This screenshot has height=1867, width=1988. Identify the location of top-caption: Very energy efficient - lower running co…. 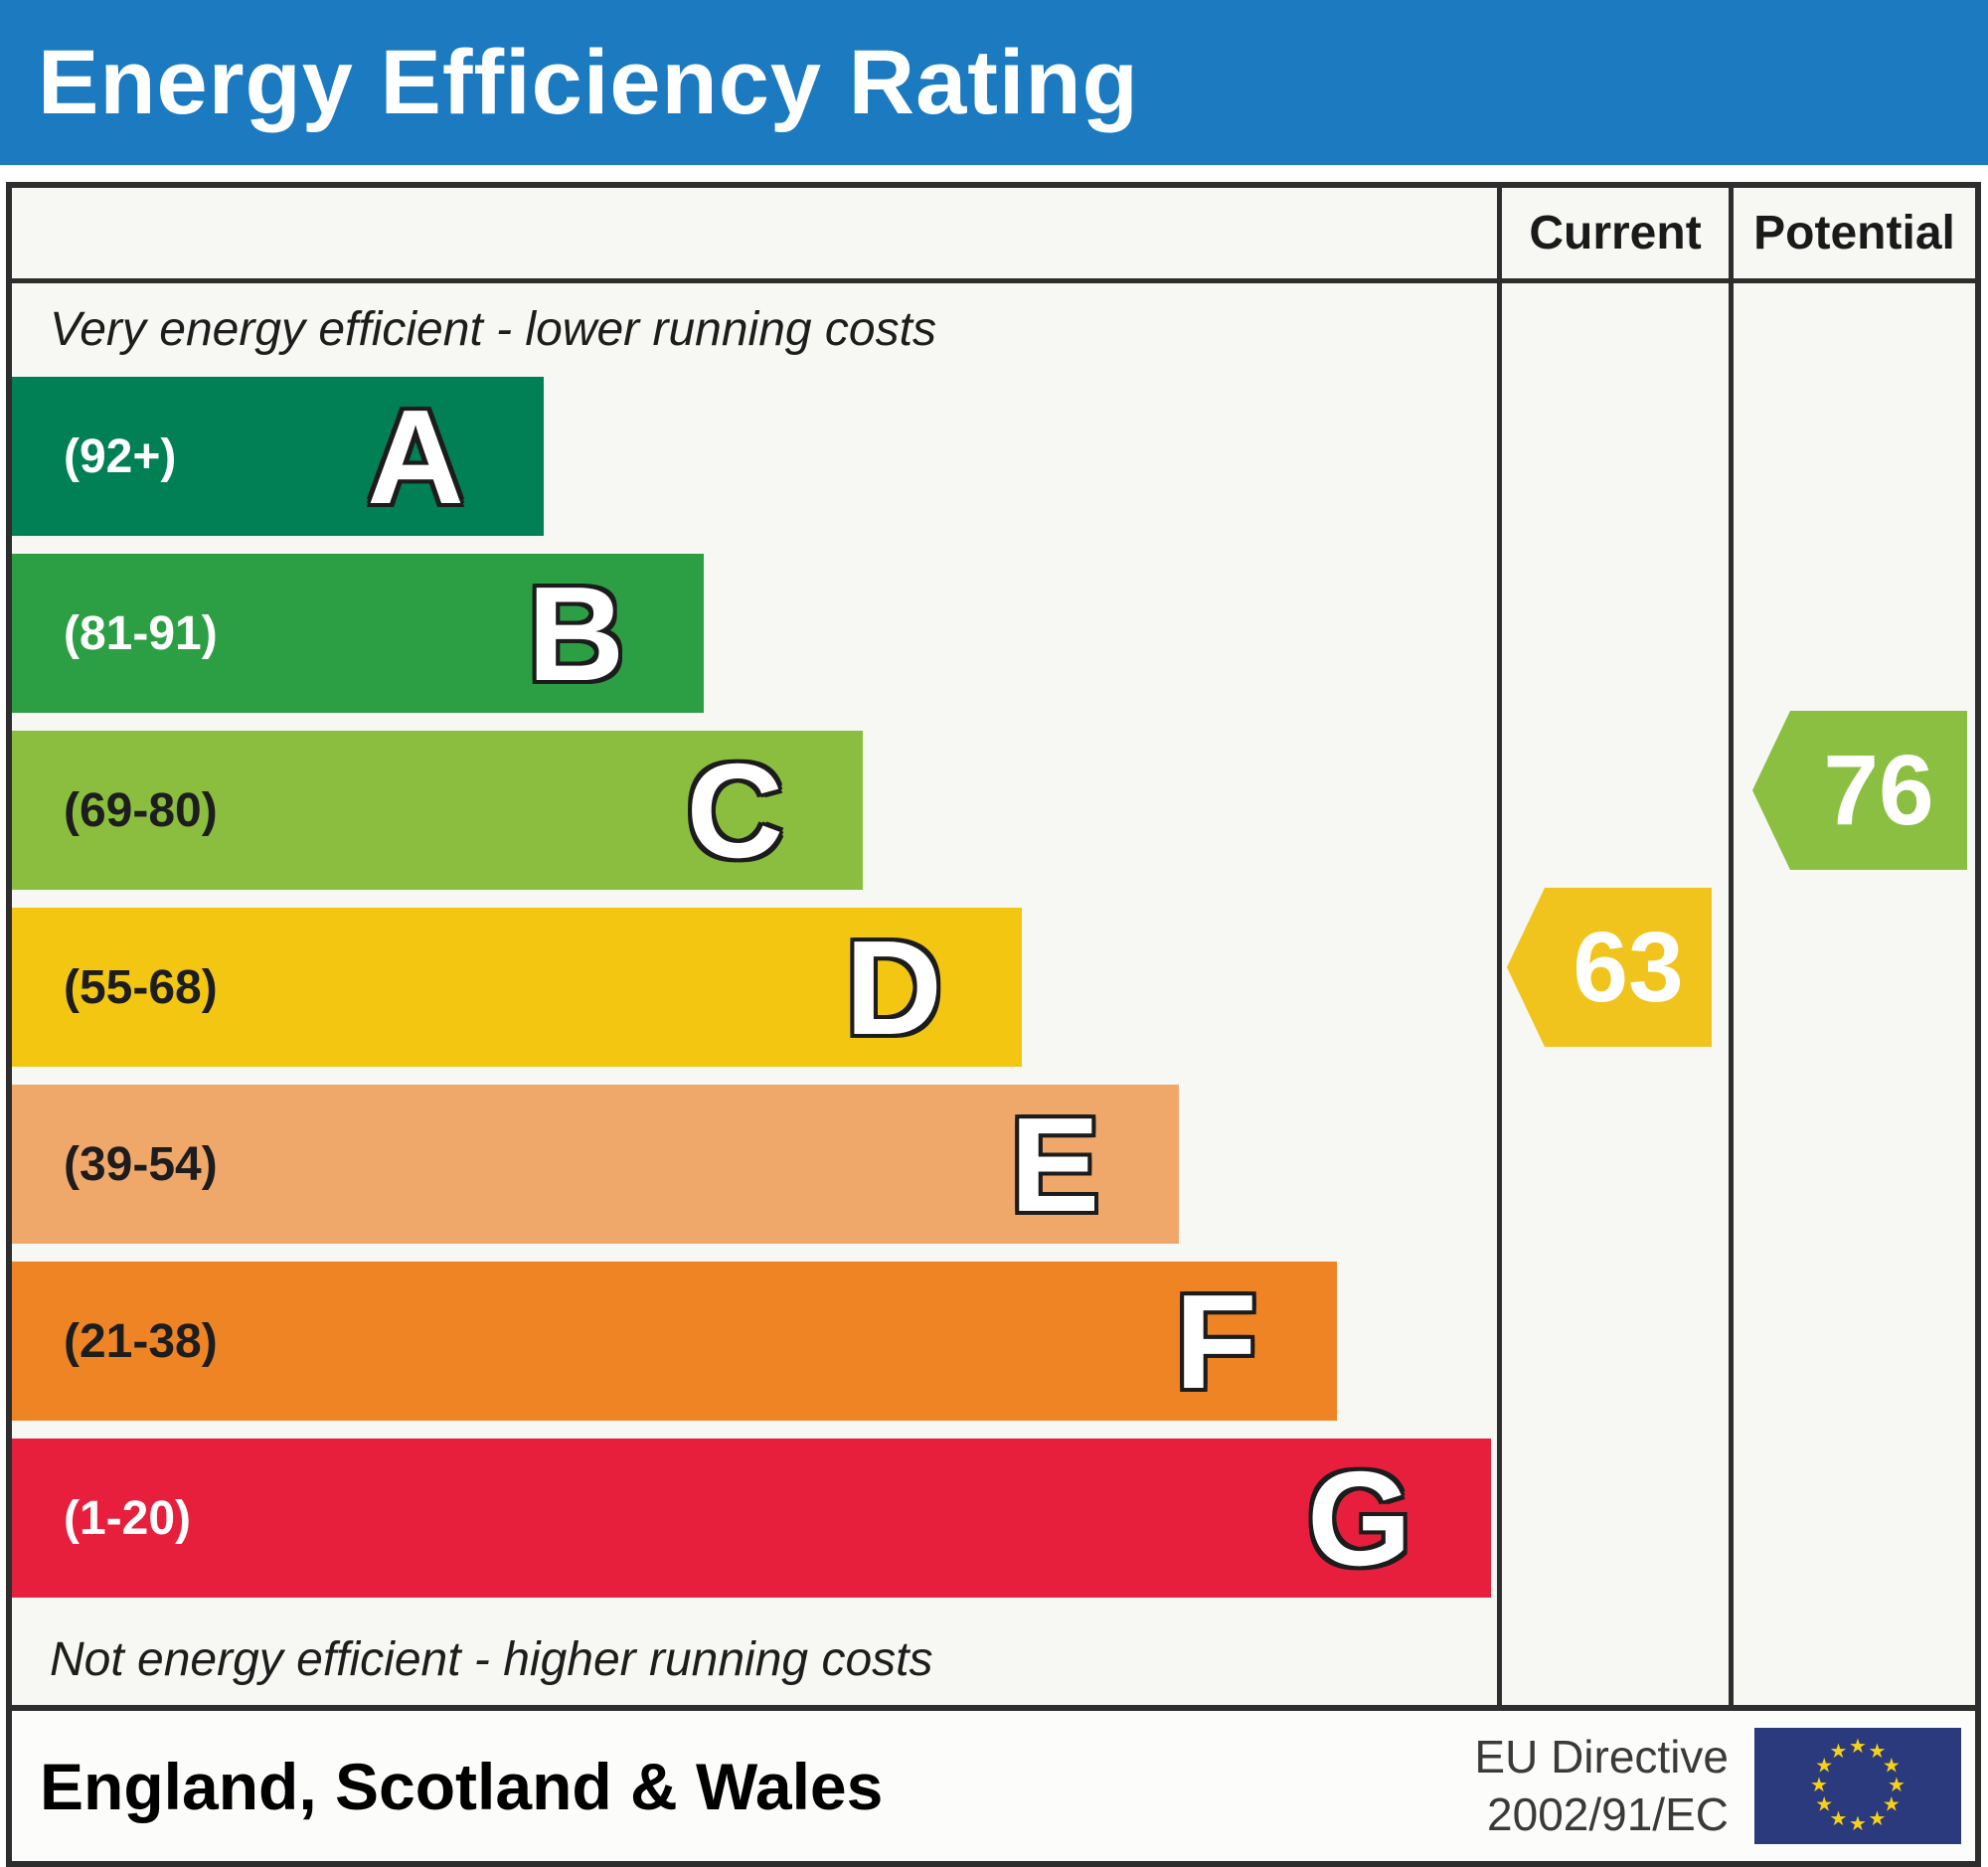
(493, 329).